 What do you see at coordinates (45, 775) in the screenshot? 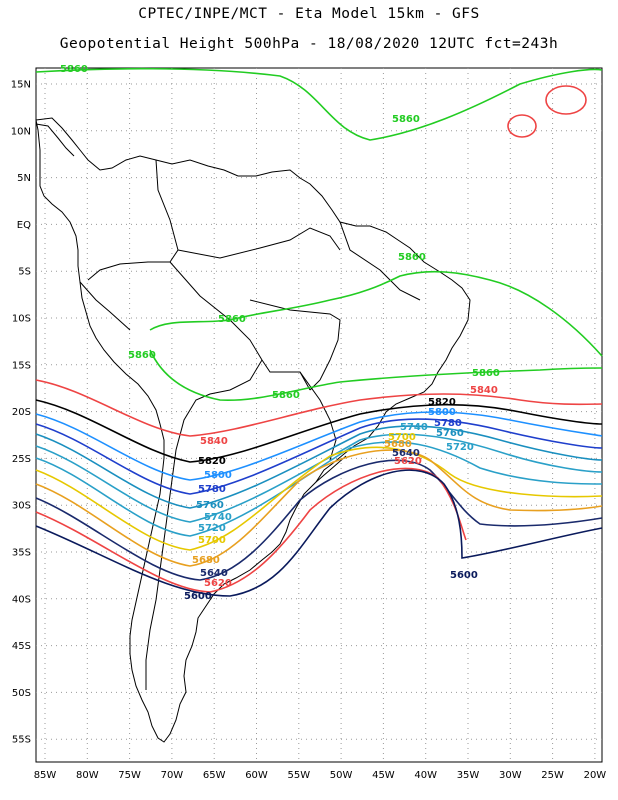
I see `lon-tick-label: 85W` at bounding box center [45, 775].